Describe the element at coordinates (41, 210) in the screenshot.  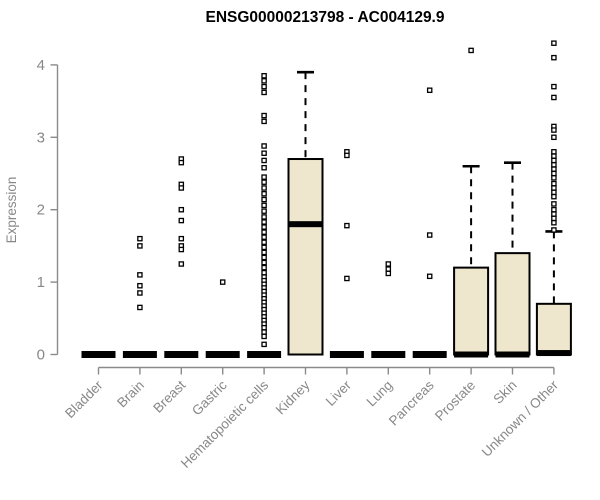
I see `y-tick-label: 2` at that location.